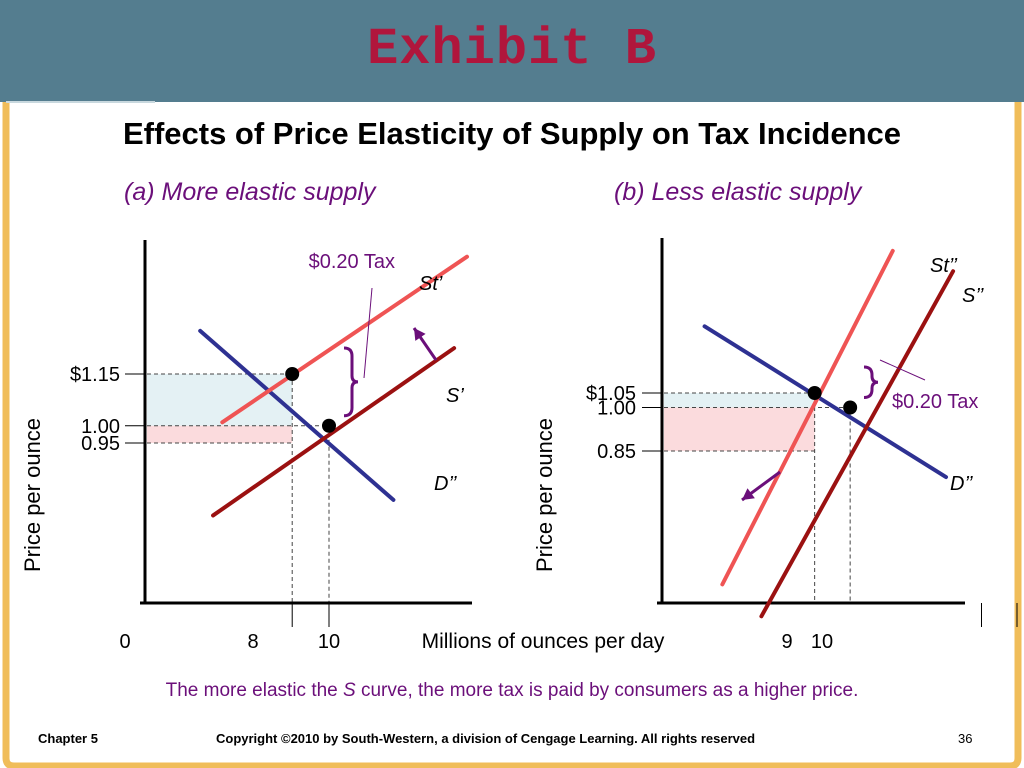  Describe the element at coordinates (124, 642) in the screenshot. I see `panel-a-x-tick-label-0: 0` at that location.